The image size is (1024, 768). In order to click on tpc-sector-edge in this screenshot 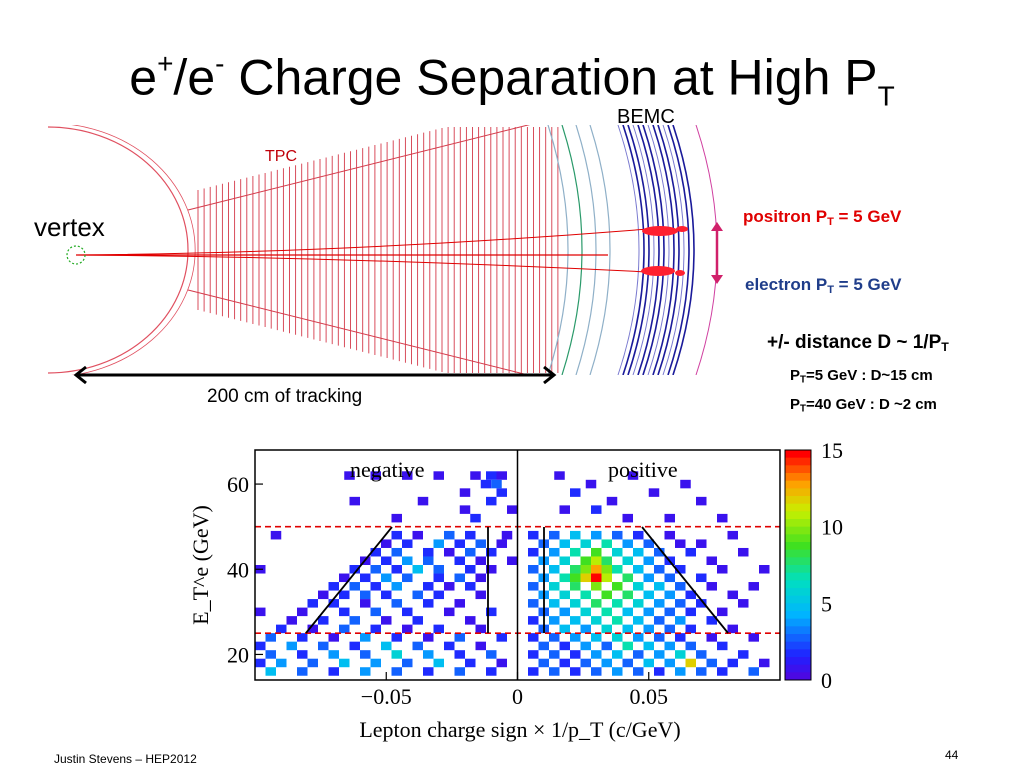, I will do `click(359, 332)`.